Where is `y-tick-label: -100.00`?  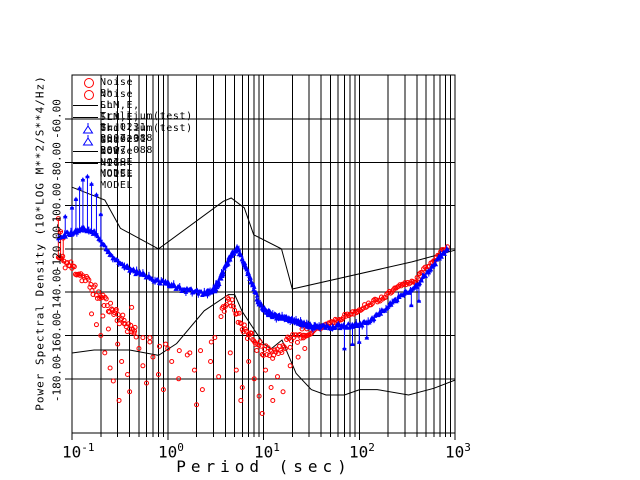 y-tick-label: -100.00 is located at coordinates (57, 206).